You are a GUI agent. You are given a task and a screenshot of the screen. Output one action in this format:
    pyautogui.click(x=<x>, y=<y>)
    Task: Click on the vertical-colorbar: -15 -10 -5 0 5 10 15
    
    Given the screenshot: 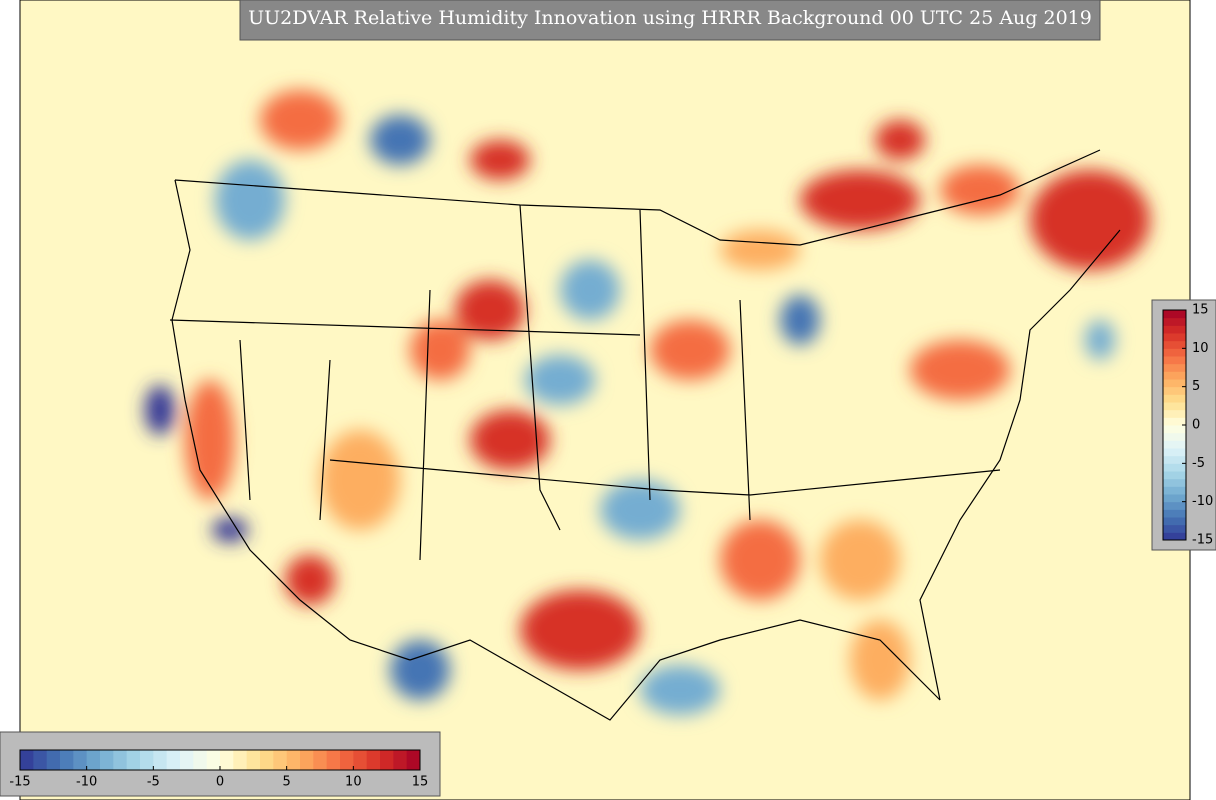 What is the action you would take?
    pyautogui.click(x=1183, y=425)
    